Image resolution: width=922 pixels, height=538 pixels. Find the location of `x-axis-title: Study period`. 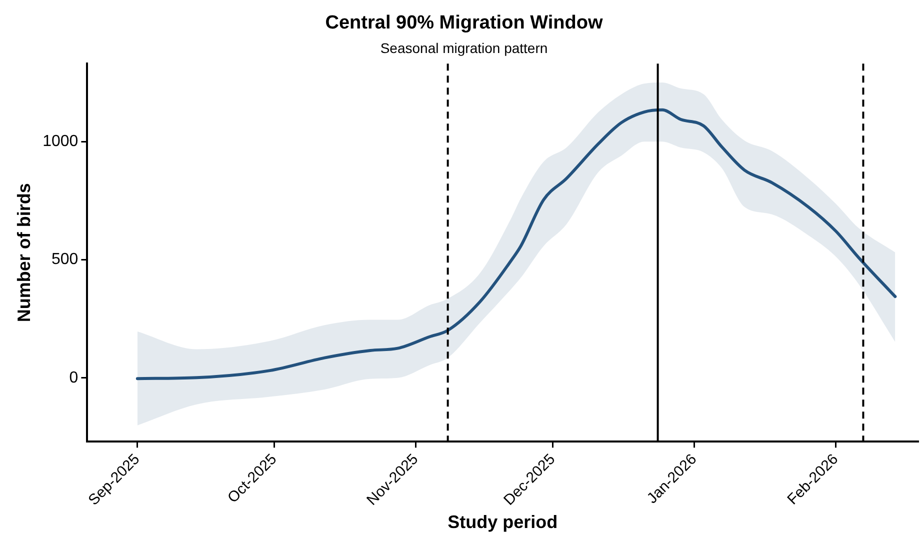

x-axis-title: Study period is located at coordinates (503, 522).